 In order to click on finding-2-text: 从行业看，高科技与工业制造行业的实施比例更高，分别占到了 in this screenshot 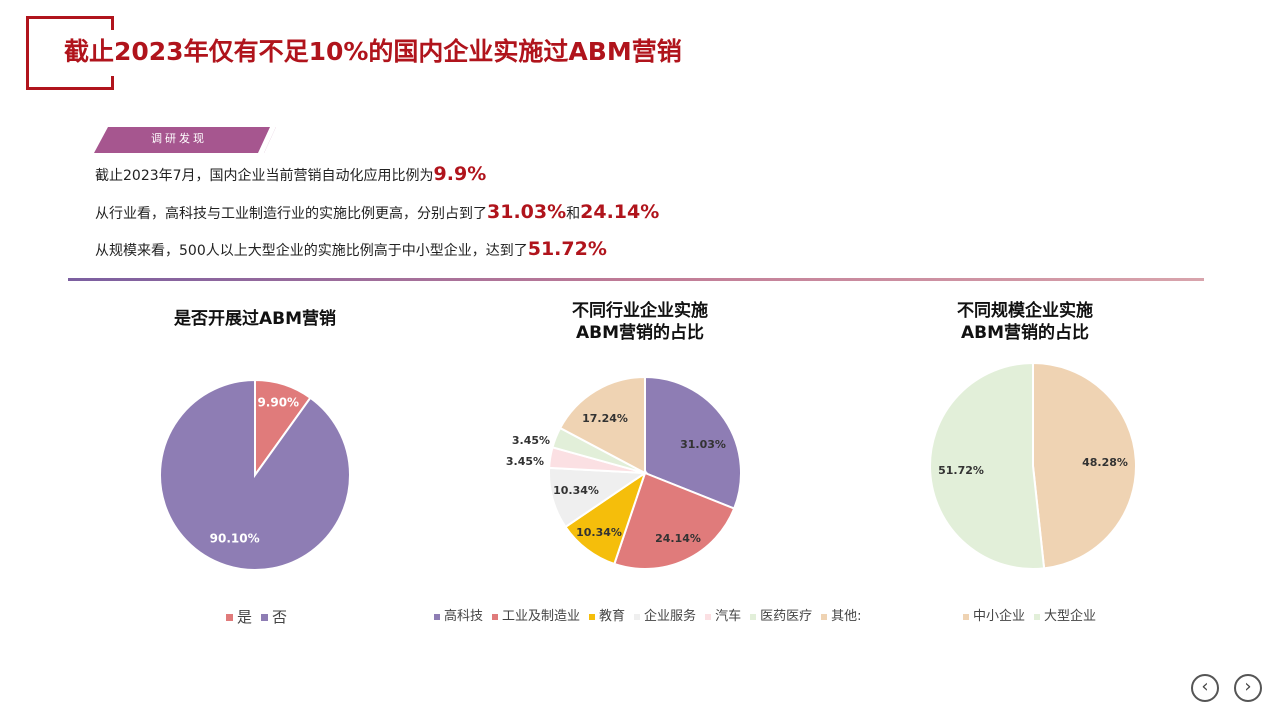, I will do `click(291, 214)`.